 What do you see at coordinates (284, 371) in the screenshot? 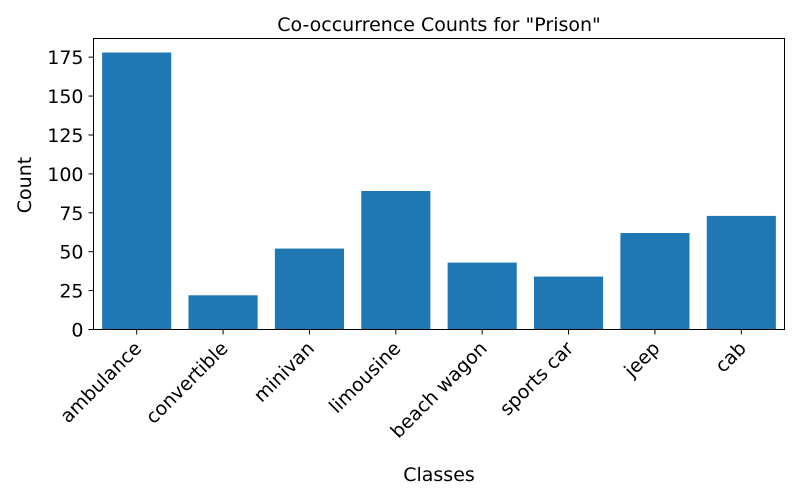
I see `x-tick-label: minivan` at bounding box center [284, 371].